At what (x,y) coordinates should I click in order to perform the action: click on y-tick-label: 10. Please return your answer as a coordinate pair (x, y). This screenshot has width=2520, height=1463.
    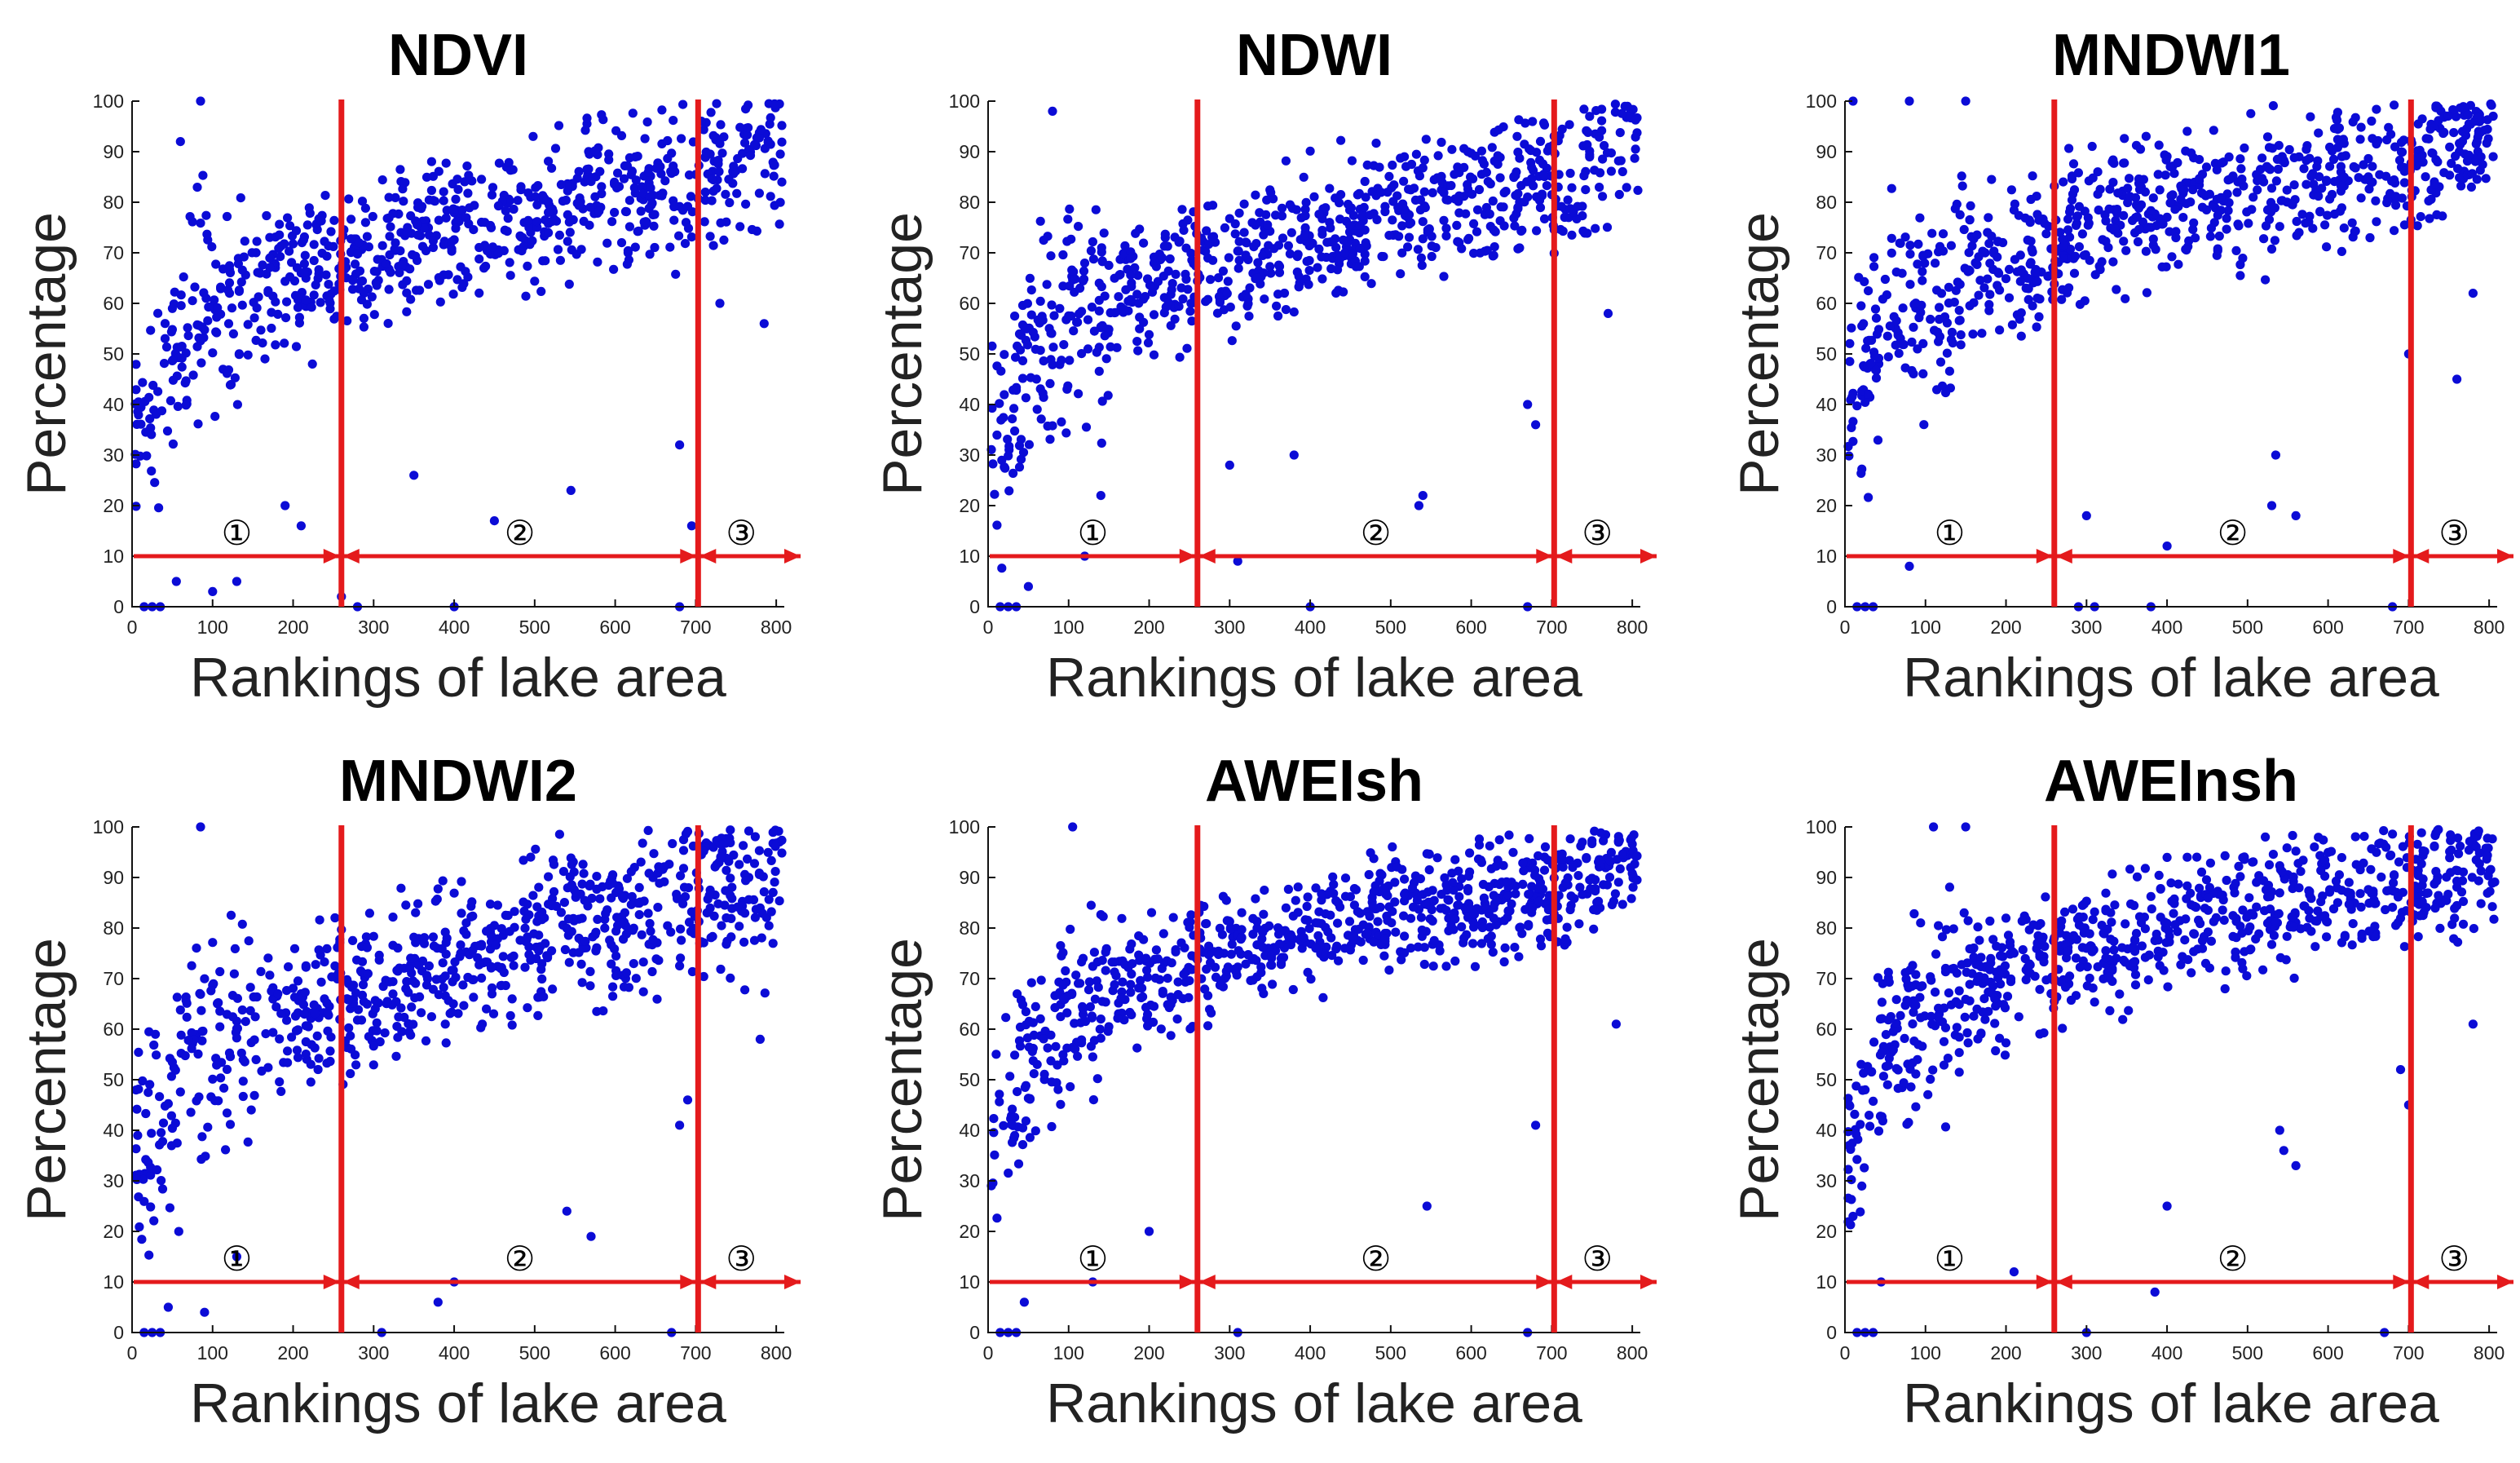
    Looking at the image, I should click on (1827, 556).